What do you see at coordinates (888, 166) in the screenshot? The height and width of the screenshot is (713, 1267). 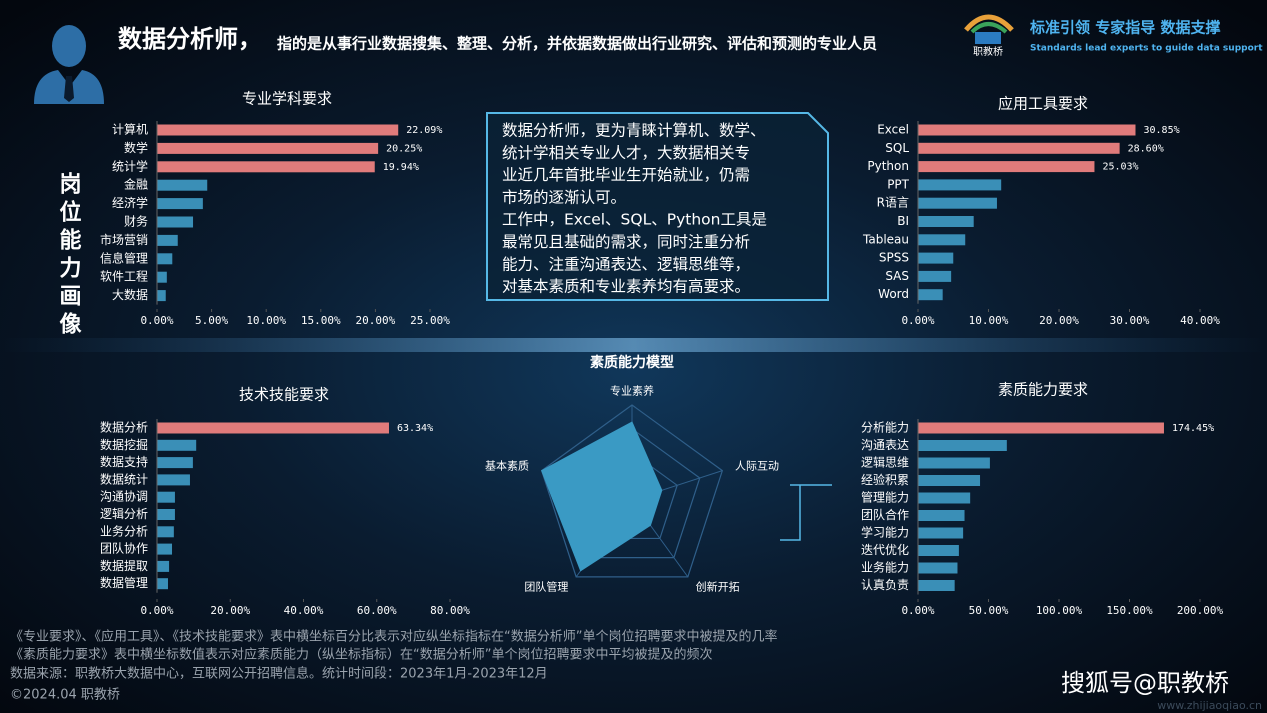 I see `y-tick-label: Python` at bounding box center [888, 166].